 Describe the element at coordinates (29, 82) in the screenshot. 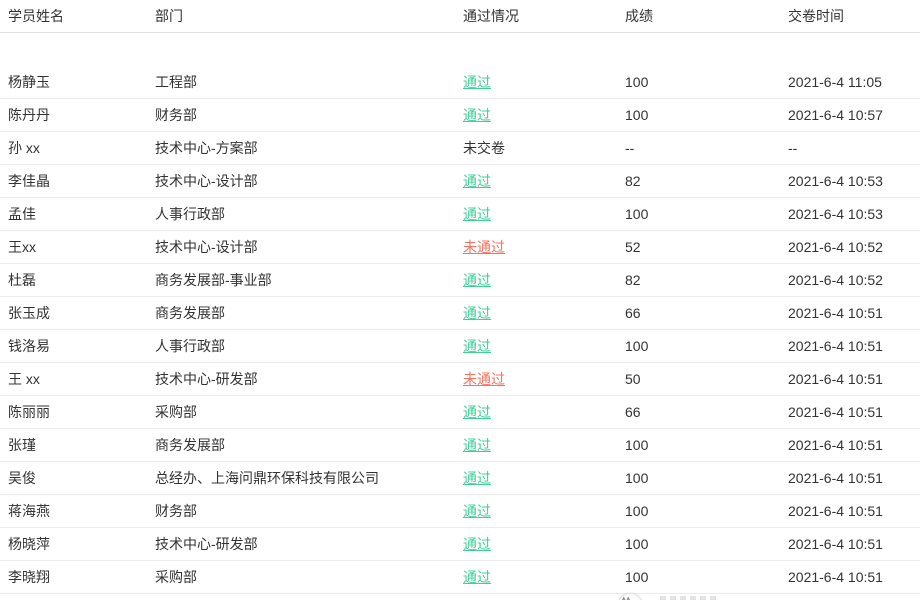

I see `student-name: 杨静玉` at that location.